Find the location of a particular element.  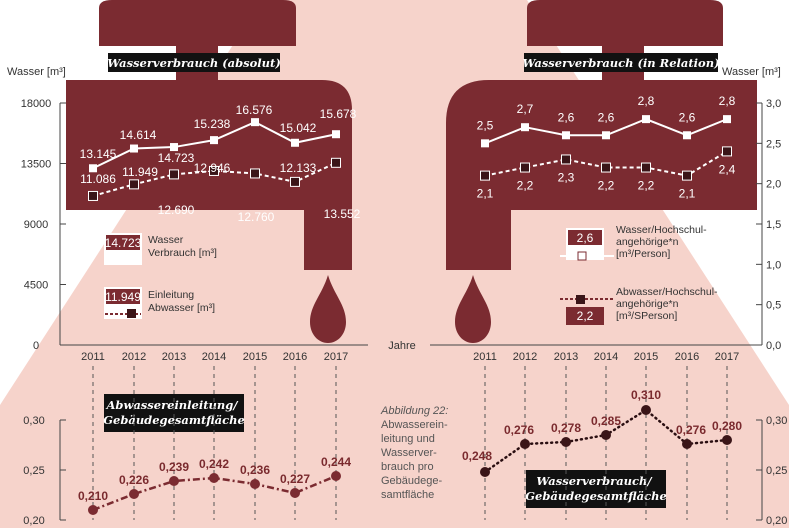

legend-rel-water-line2: angehörige*n is located at coordinates (647, 242).